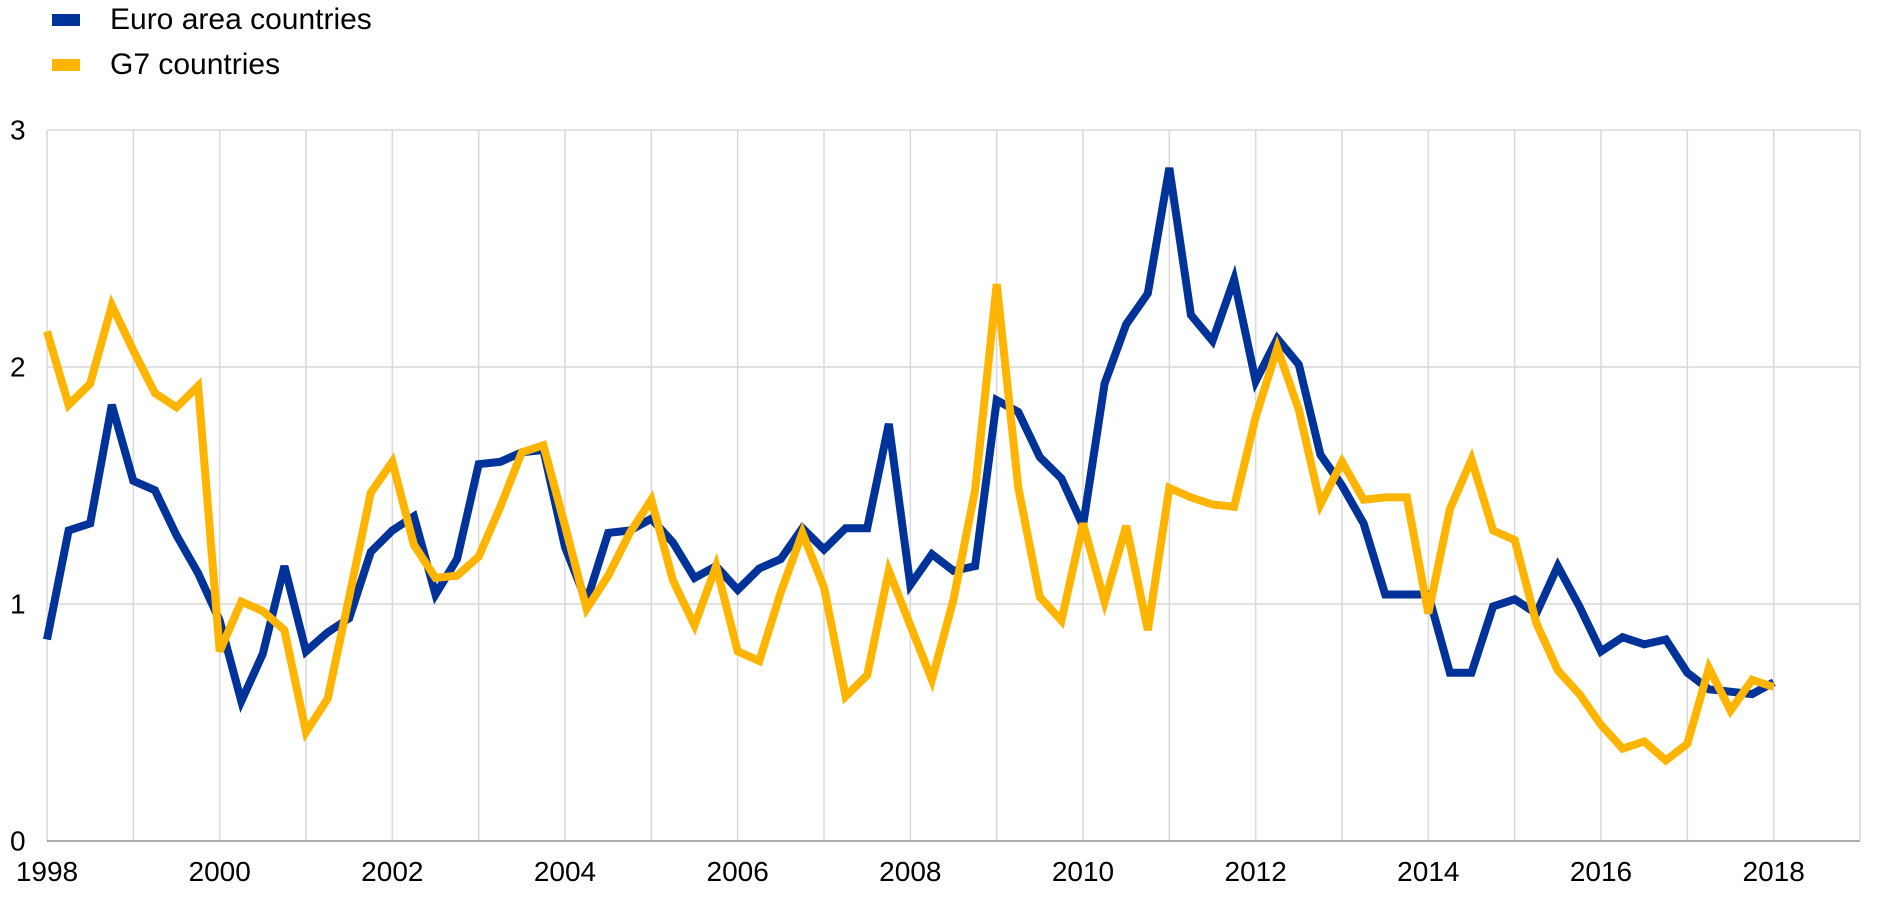  What do you see at coordinates (565, 871) in the screenshot?
I see `x-tick-label: 2004` at bounding box center [565, 871].